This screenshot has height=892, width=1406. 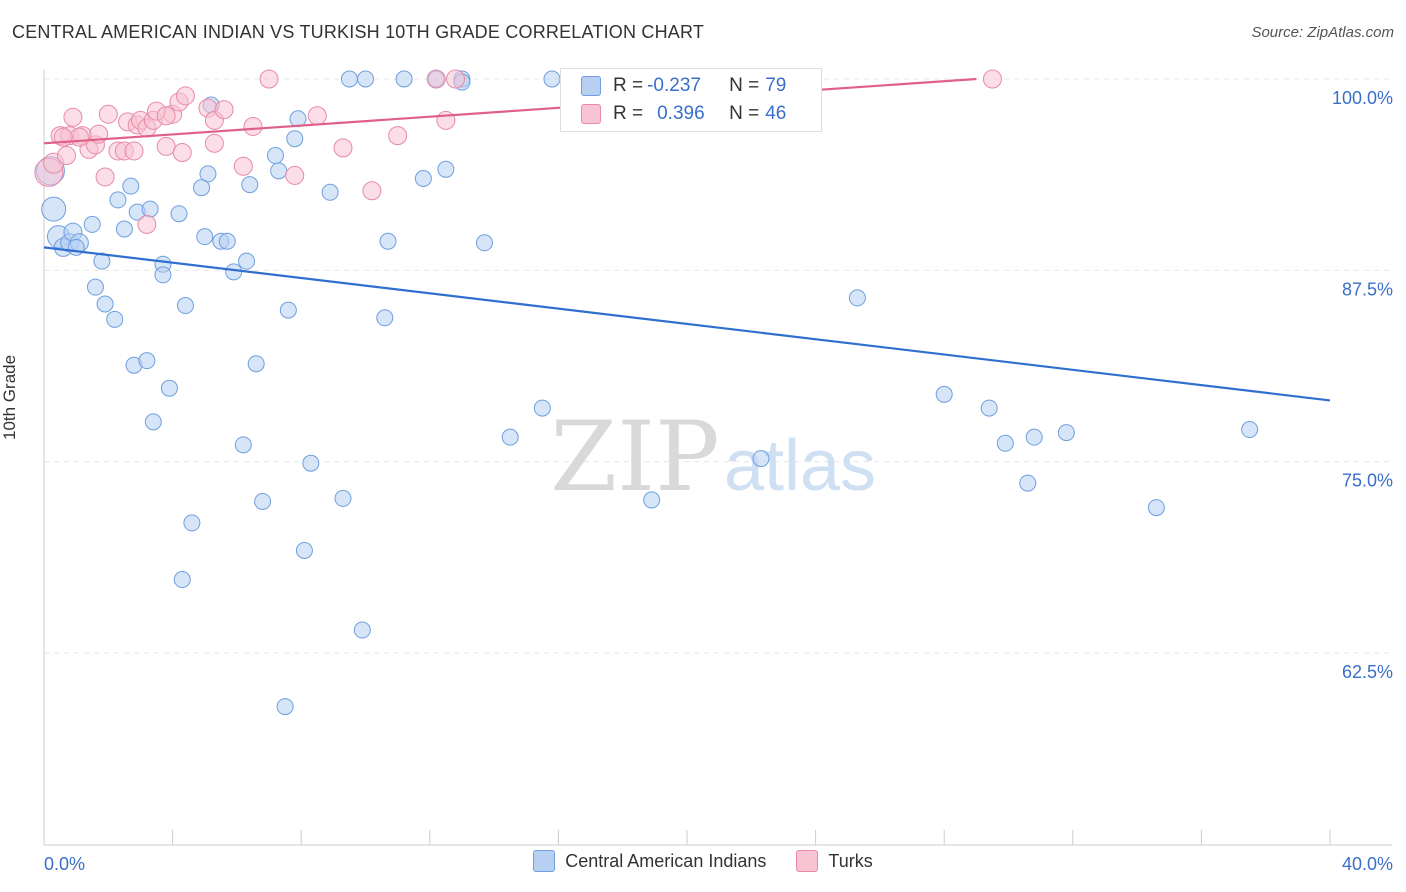 I want to click on series-legend: Central American Indians Turks, so click(x=703, y=861).